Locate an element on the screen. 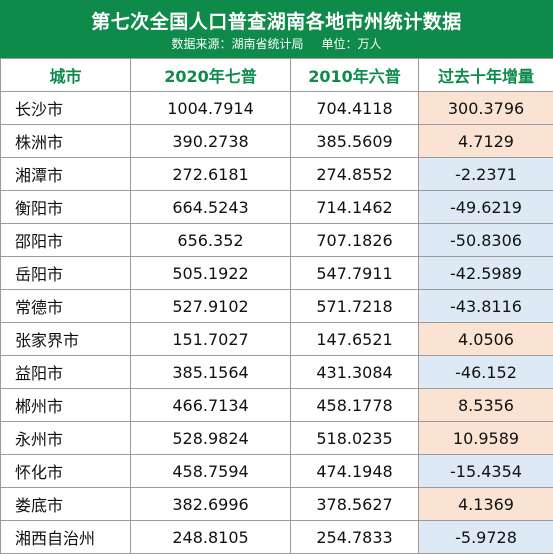  city-cell: 永州市 is located at coordinates (66, 438).